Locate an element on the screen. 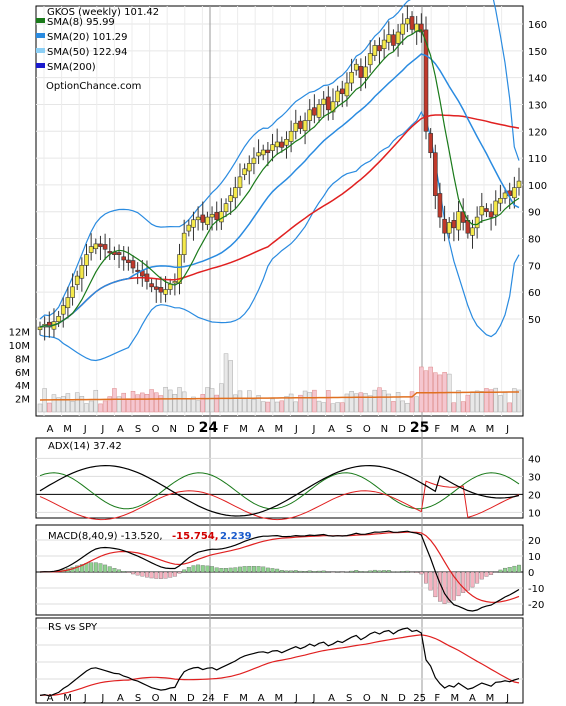 The width and height of the screenshot is (566, 706). adx-tick-label: 30 is located at coordinates (534, 477).